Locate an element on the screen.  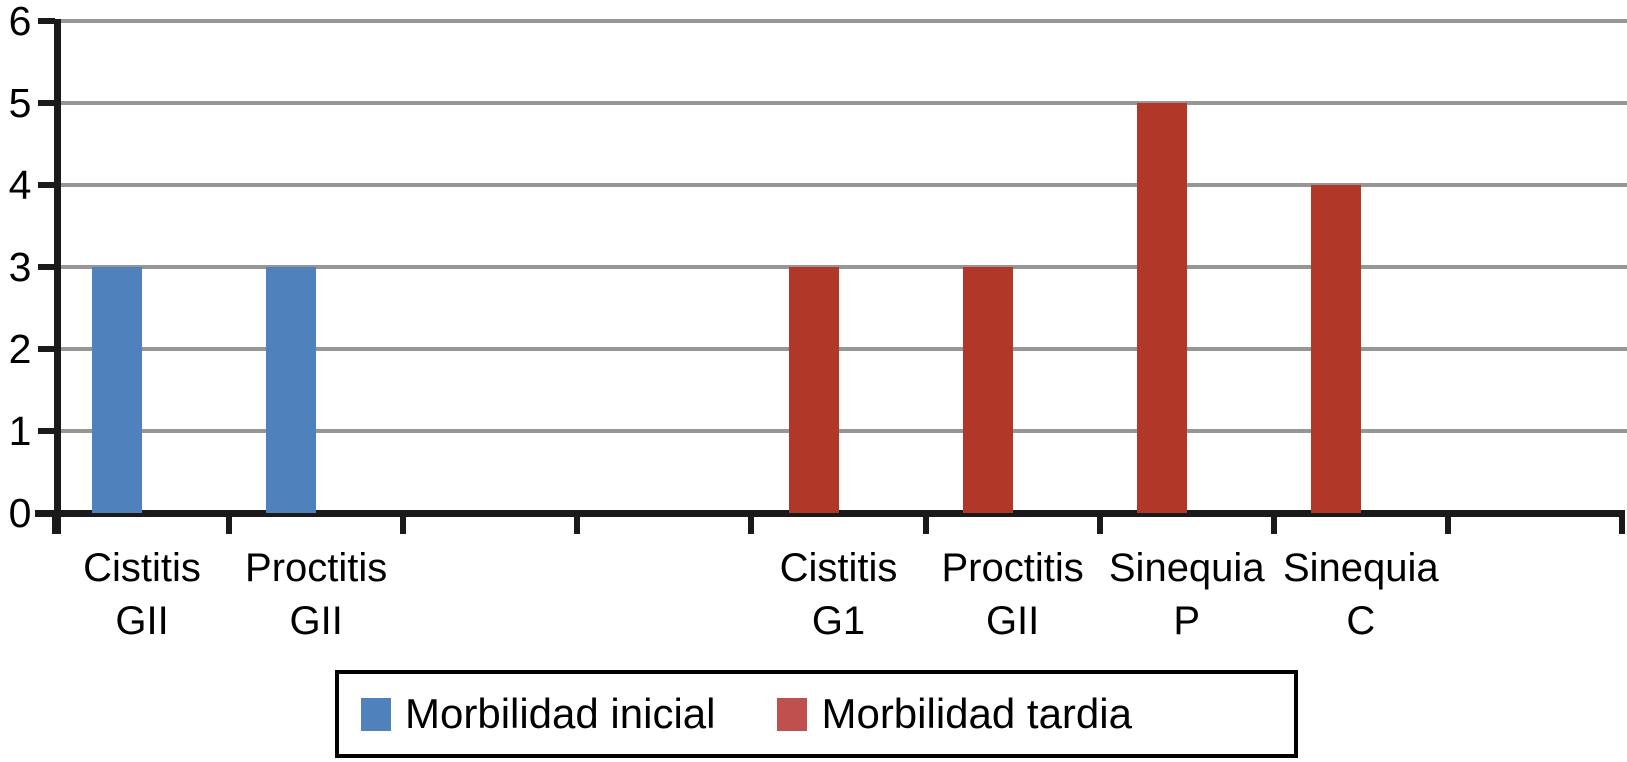
legend-swatch-morbilidad-inicial is located at coordinates (376, 714).